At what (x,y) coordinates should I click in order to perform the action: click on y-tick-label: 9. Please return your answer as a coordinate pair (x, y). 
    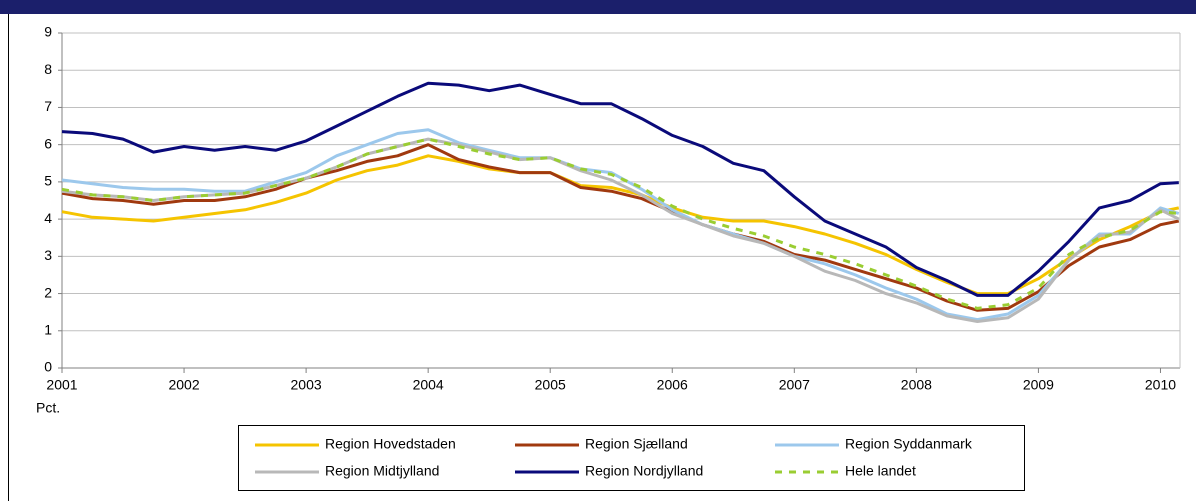
    Looking at the image, I should click on (48, 32).